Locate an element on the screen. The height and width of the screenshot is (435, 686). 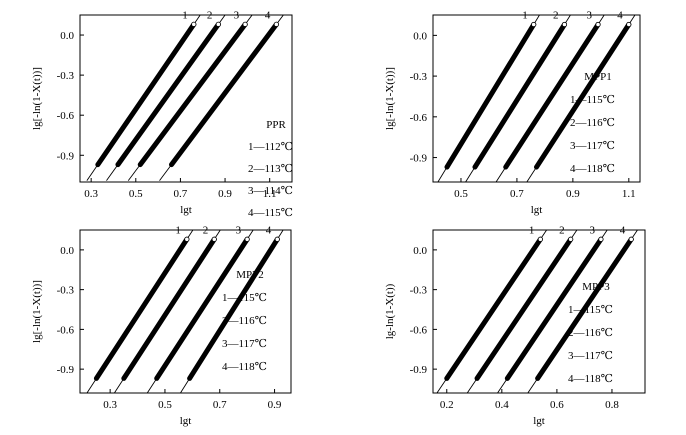
legend-title: MPP2 is located at coordinates (250, 275).